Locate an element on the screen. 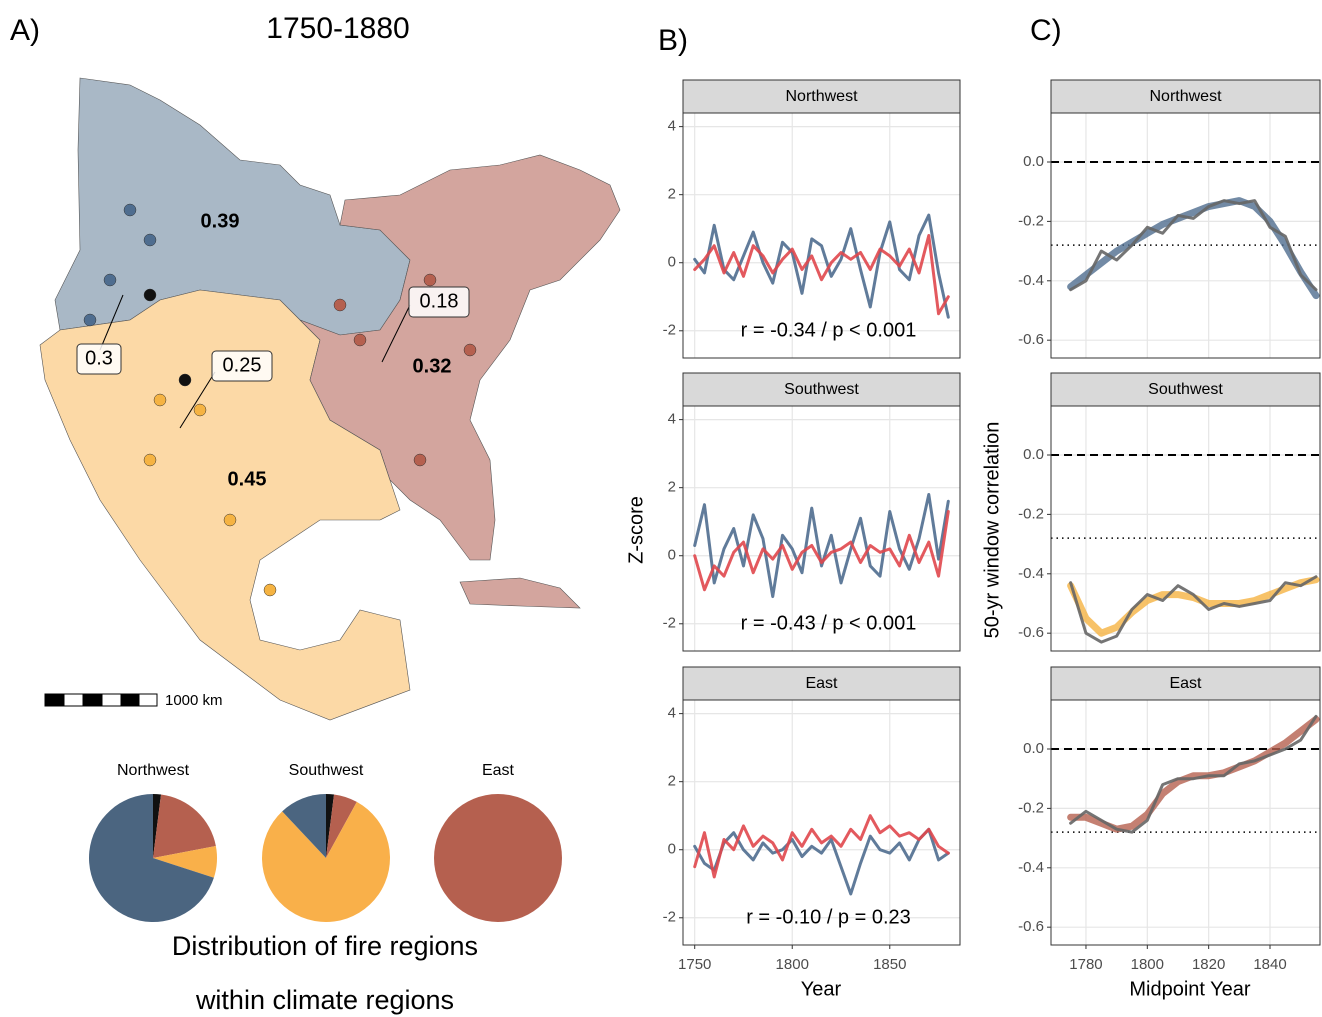  map-title: 1750-1880 is located at coordinates (337, 28).